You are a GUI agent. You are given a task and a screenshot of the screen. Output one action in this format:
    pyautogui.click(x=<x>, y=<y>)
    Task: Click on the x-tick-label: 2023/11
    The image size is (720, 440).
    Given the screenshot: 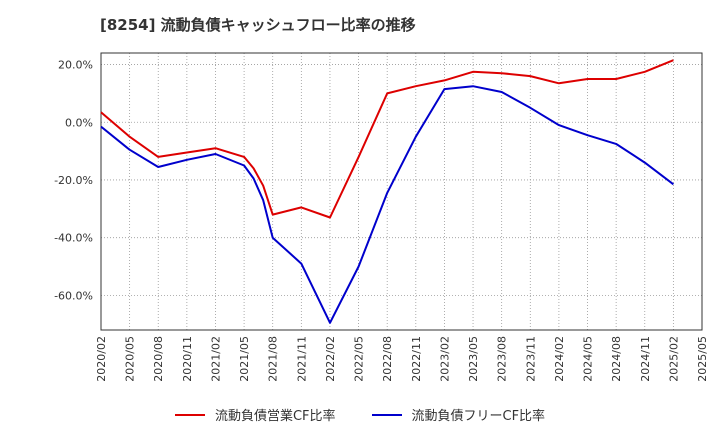 What is the action you would take?
    pyautogui.click(x=530, y=359)
    